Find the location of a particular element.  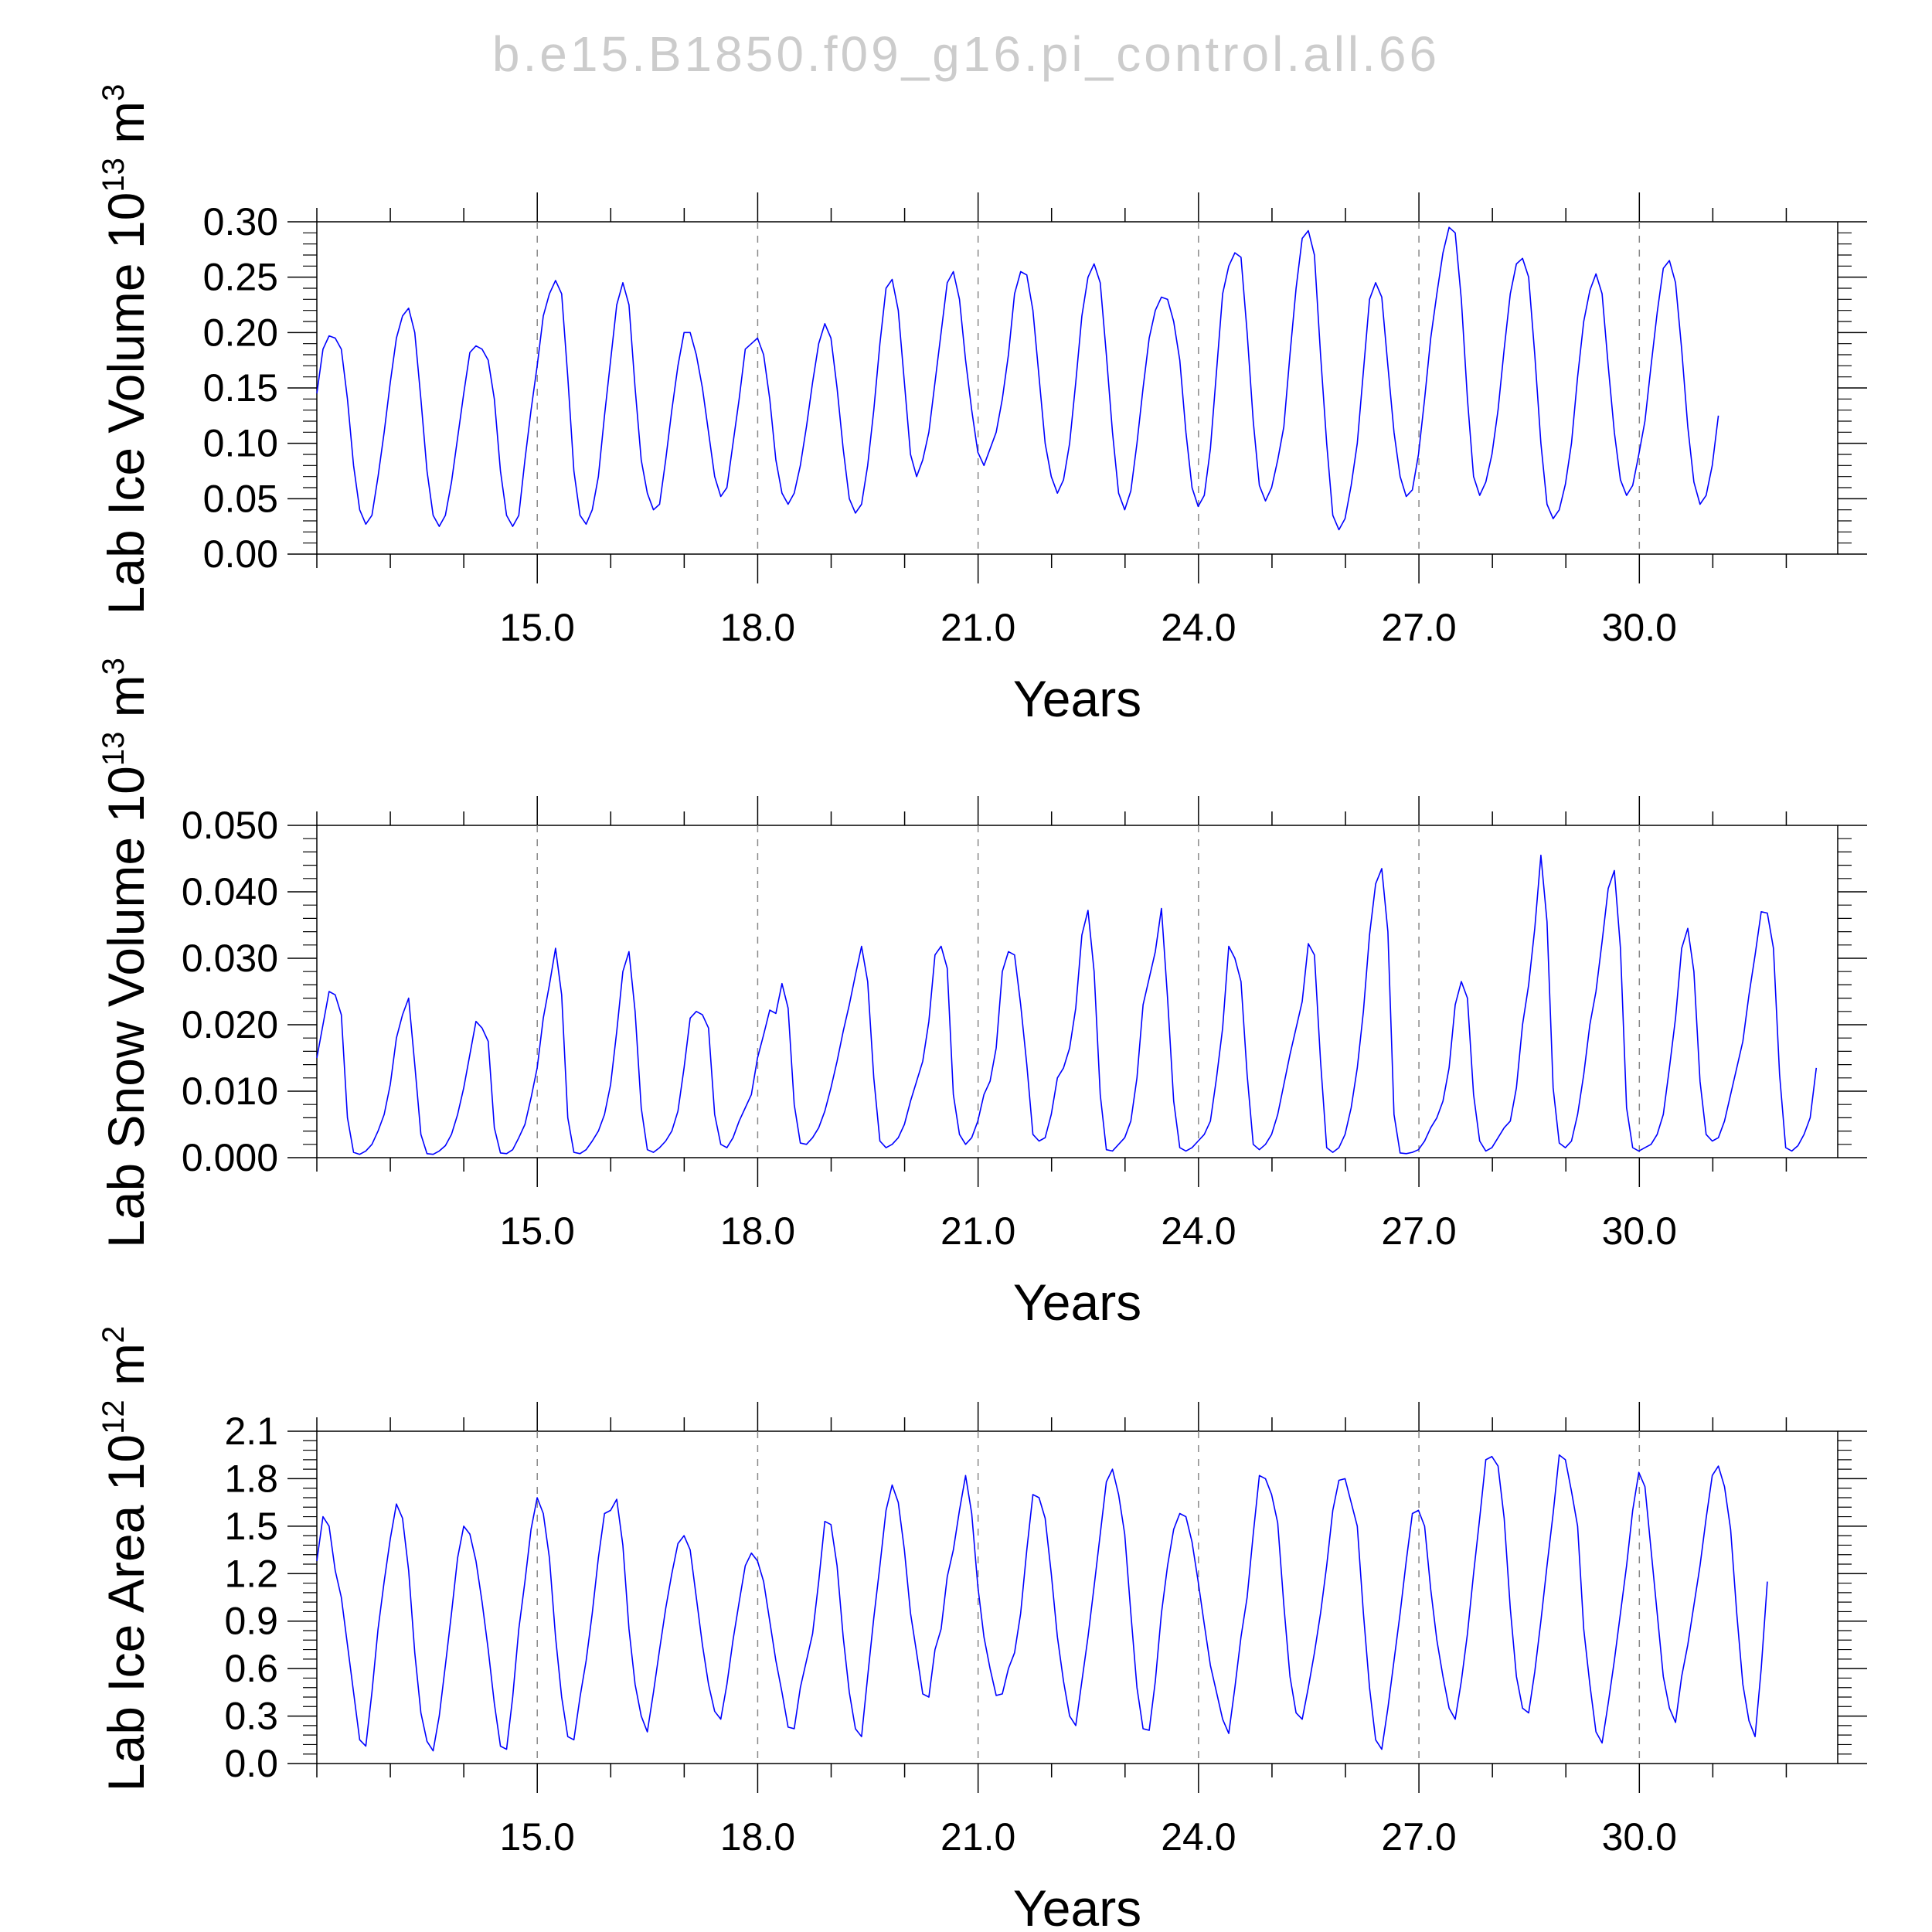

y-tick-label: 0.9 is located at coordinates (251, 1622).